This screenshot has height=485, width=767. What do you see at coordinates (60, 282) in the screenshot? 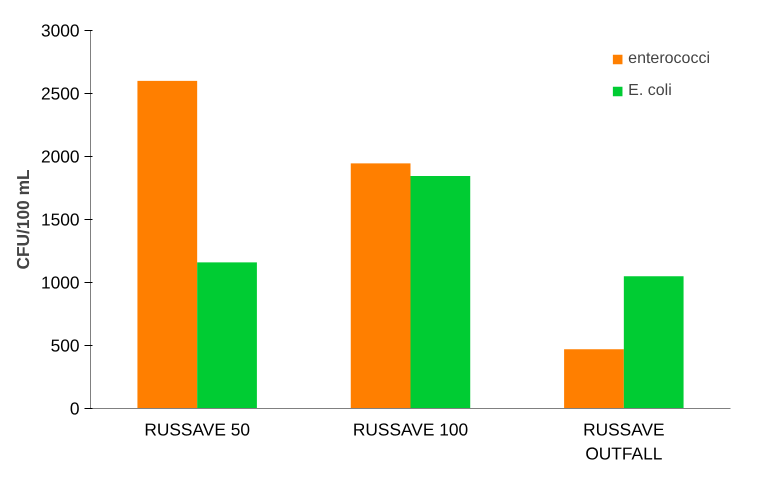
I see `y-tick-label: 1000` at bounding box center [60, 282].